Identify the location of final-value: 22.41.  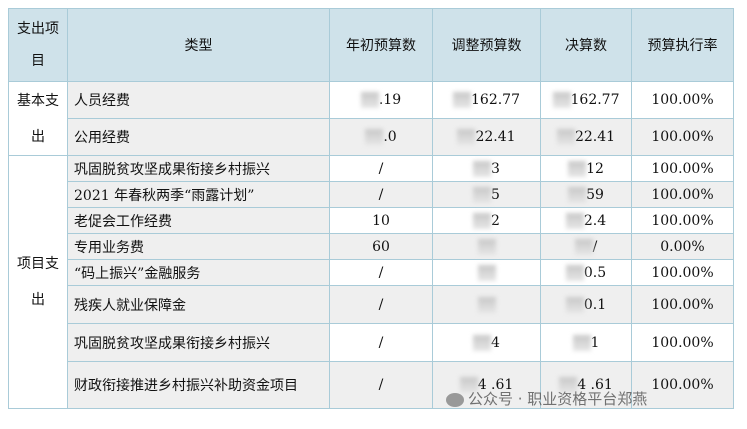
(595, 137).